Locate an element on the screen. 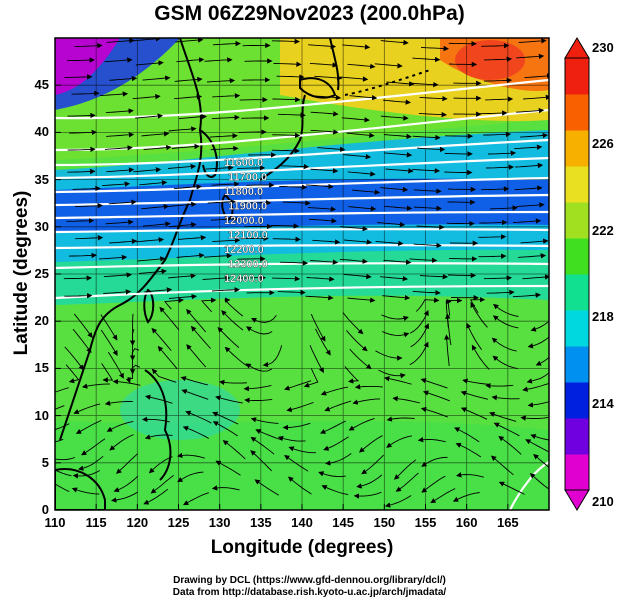 This screenshot has height=605, width=619. x-tick-label: 155 is located at coordinates (425, 522).